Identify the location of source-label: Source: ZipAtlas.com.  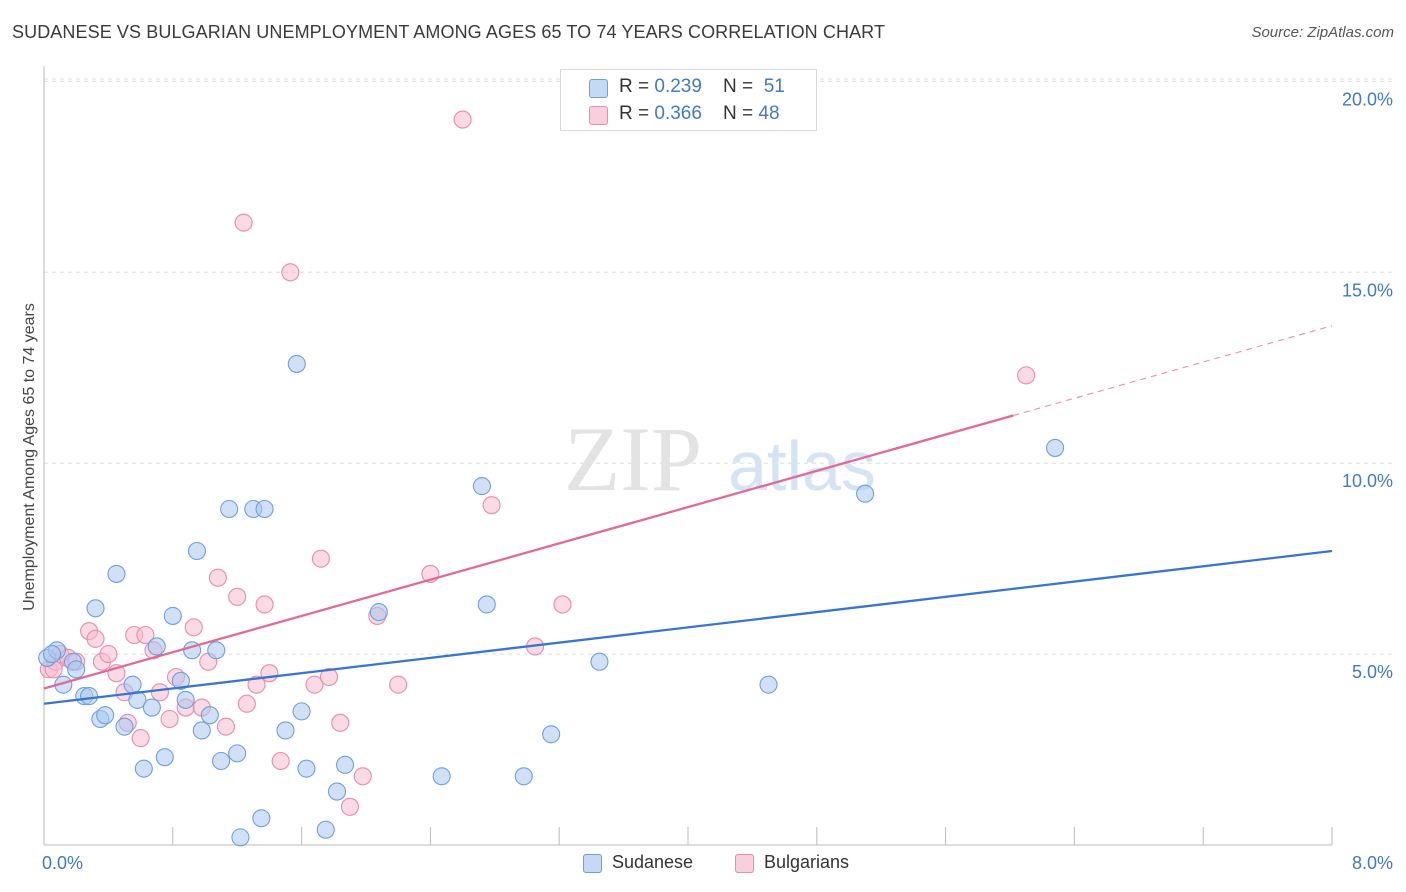
(1322, 32).